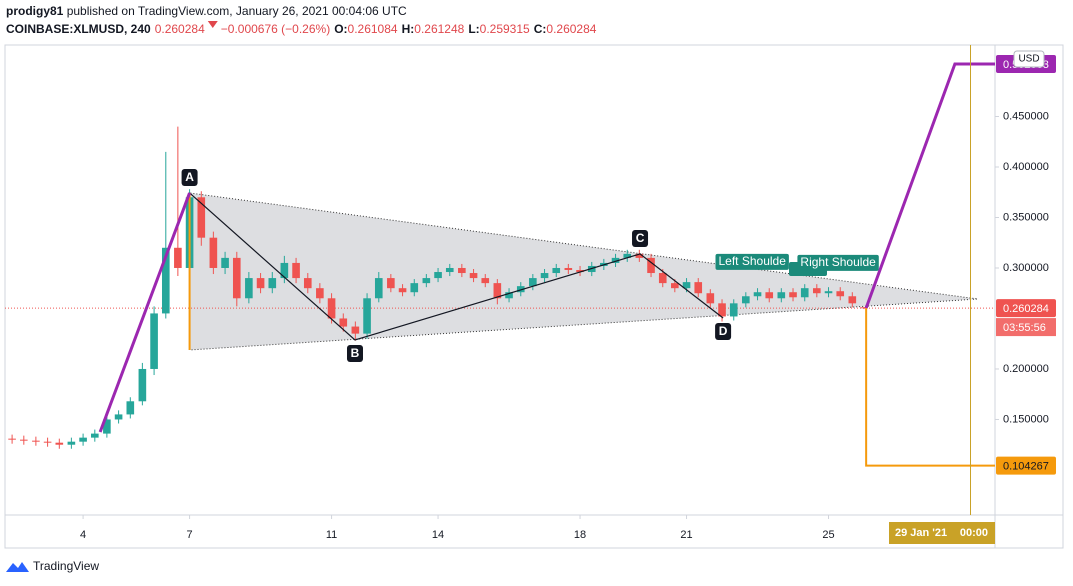  I want to click on symbol: COINBASE:XLMUSD, 240, so click(78, 29).